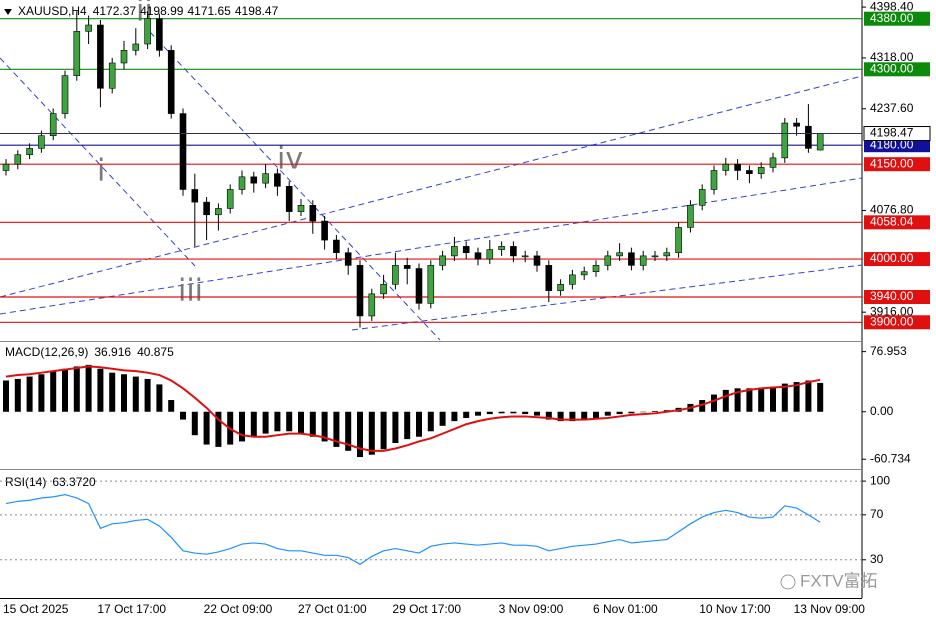 The height and width of the screenshot is (624, 936). What do you see at coordinates (892, 57) in the screenshot?
I see `y-tick-label: 4318.00` at bounding box center [892, 57].